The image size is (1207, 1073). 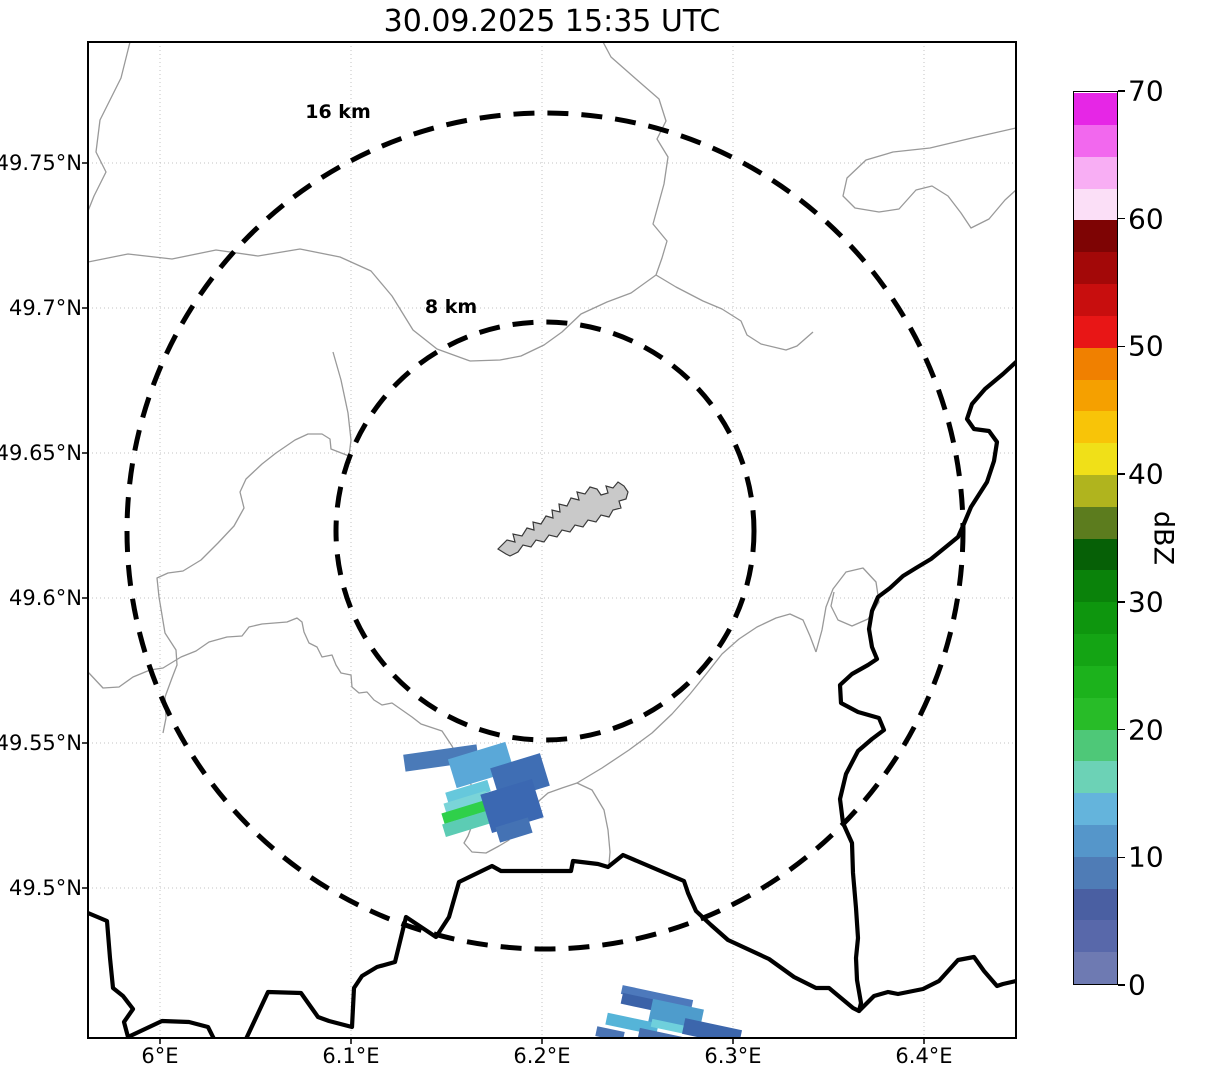 What do you see at coordinates (41, 163) in the screenshot?
I see `y-tick-label: 49.75°N` at bounding box center [41, 163].